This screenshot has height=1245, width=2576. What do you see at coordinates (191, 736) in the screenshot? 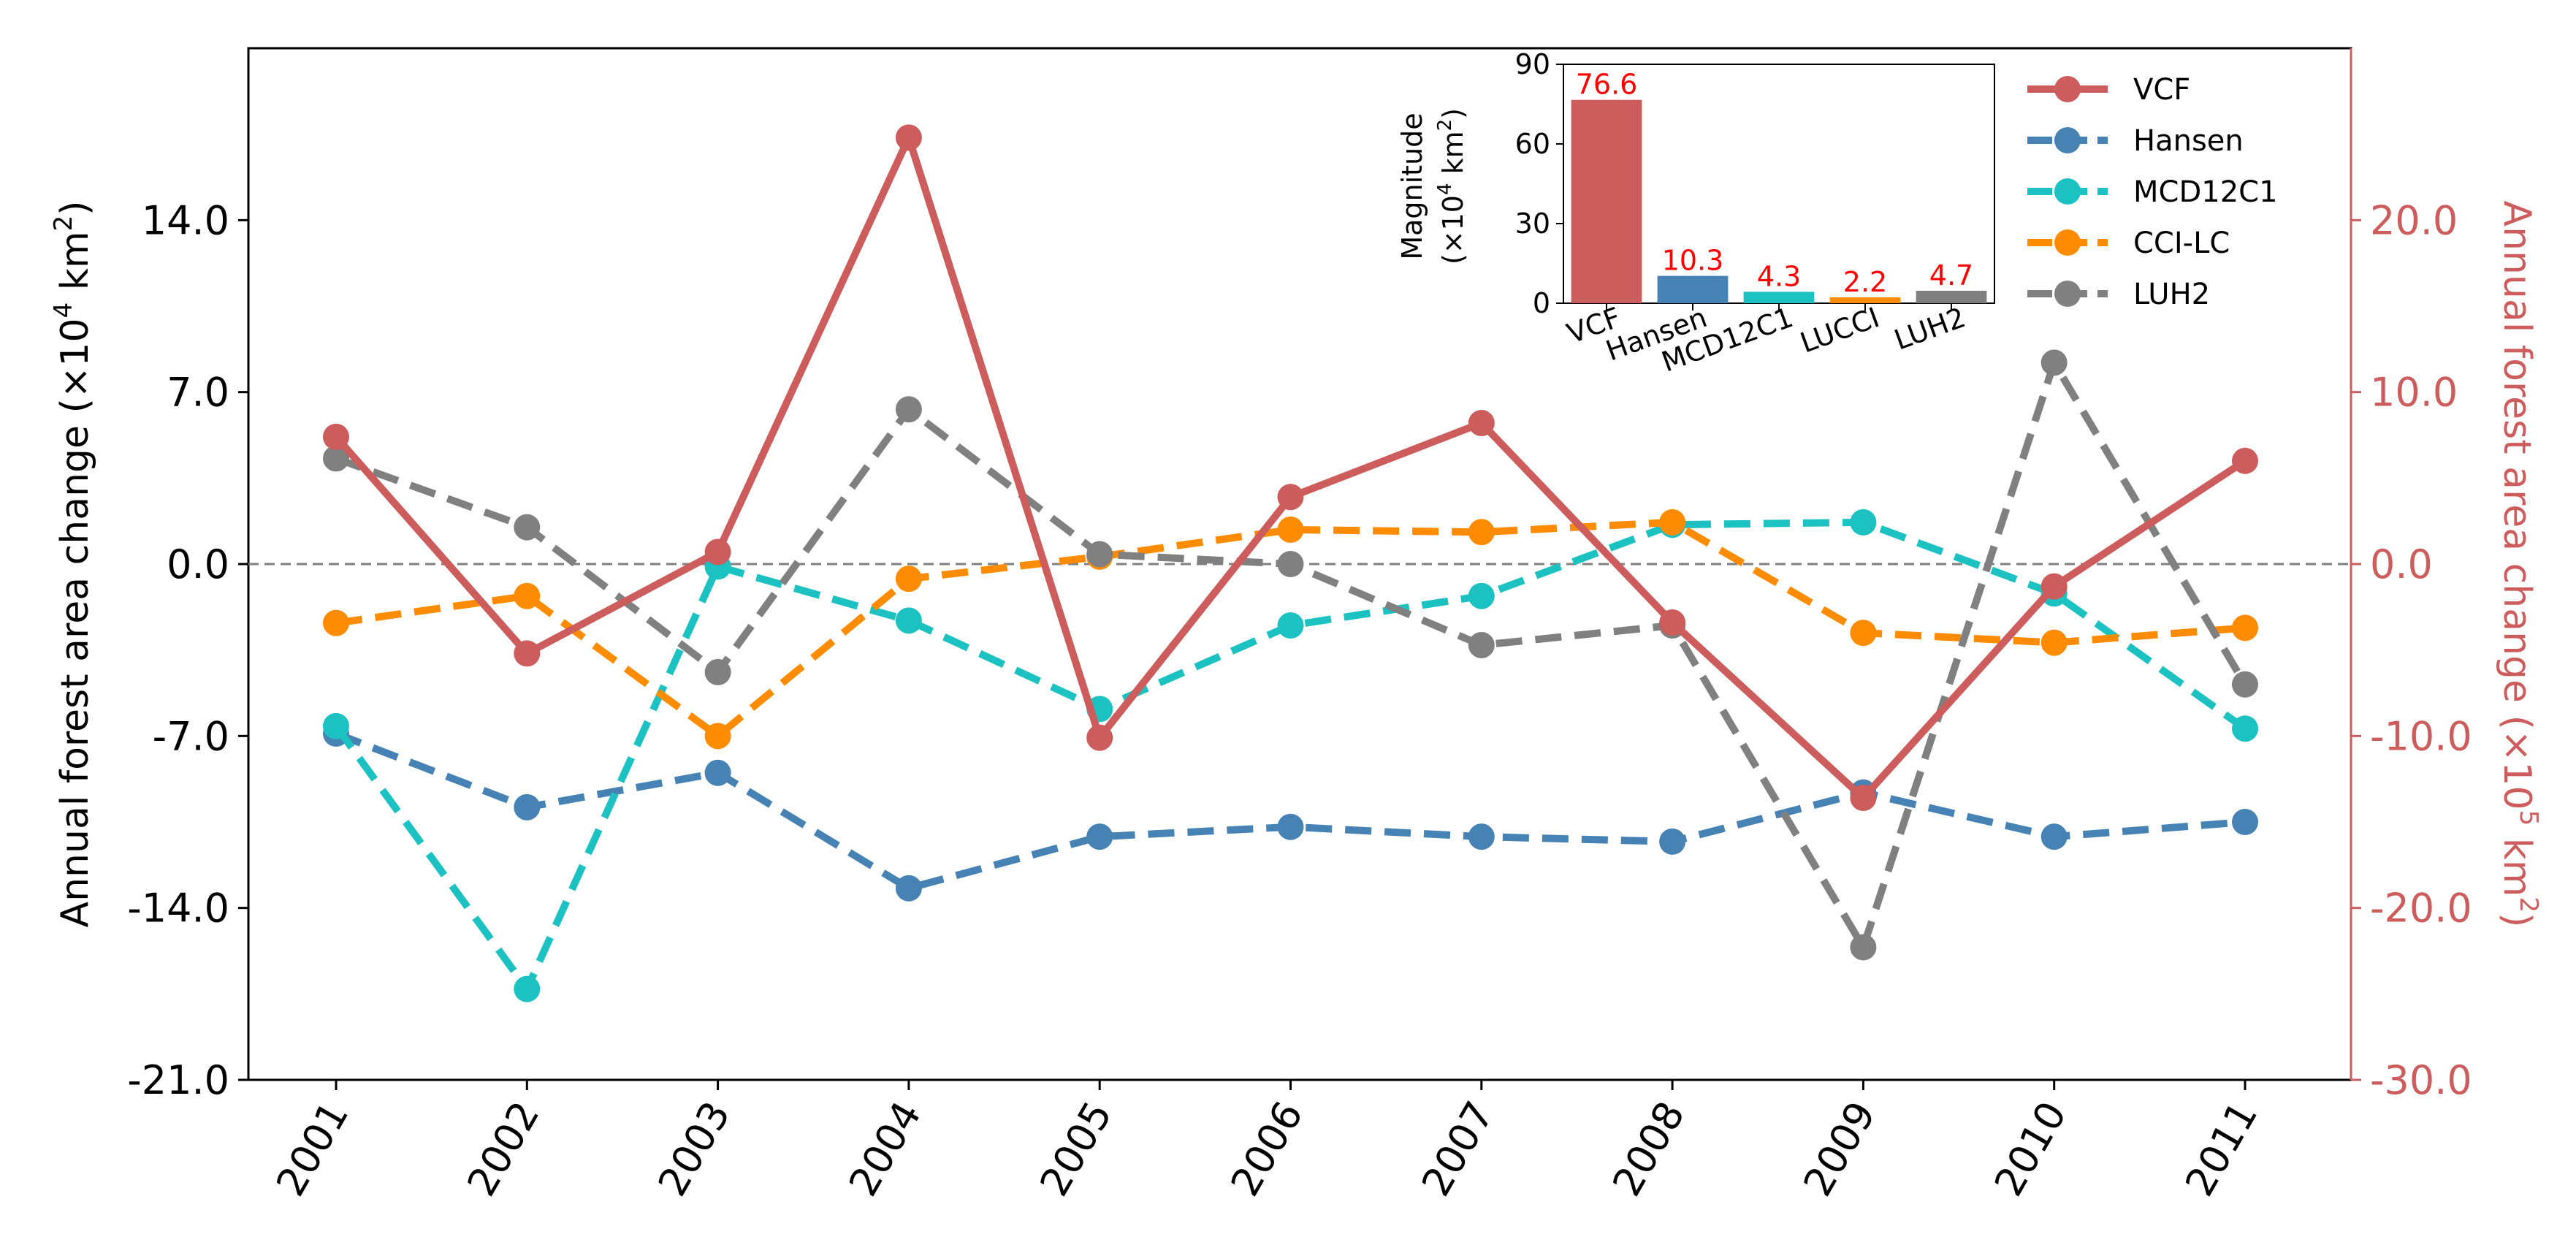
I see `left-tick-label: -7.0` at bounding box center [191, 736].